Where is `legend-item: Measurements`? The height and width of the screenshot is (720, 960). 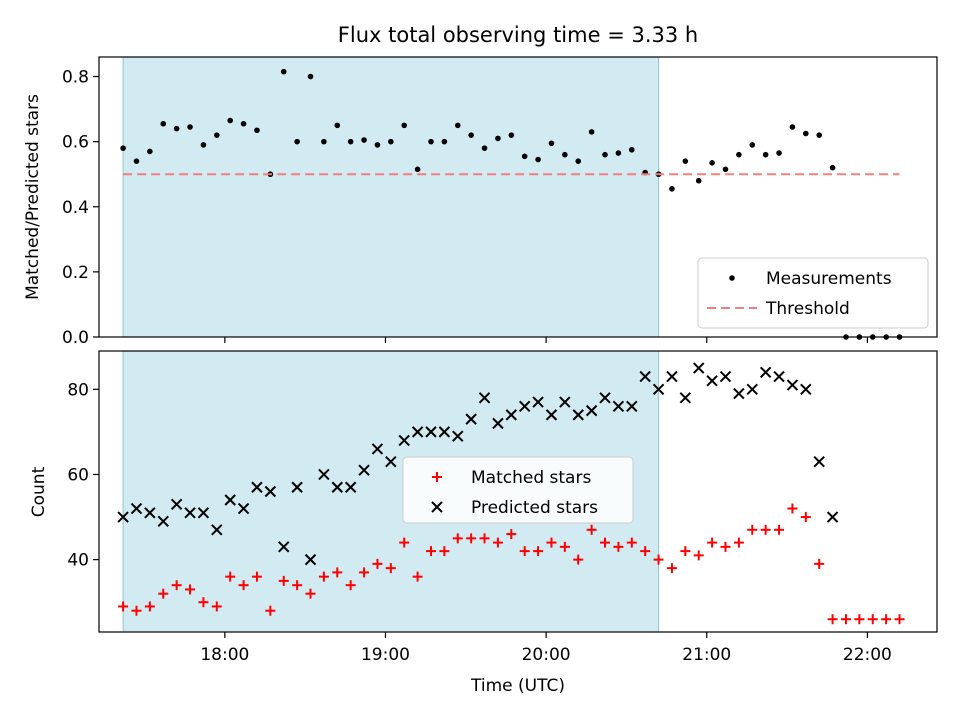
legend-item: Measurements is located at coordinates (810, 279).